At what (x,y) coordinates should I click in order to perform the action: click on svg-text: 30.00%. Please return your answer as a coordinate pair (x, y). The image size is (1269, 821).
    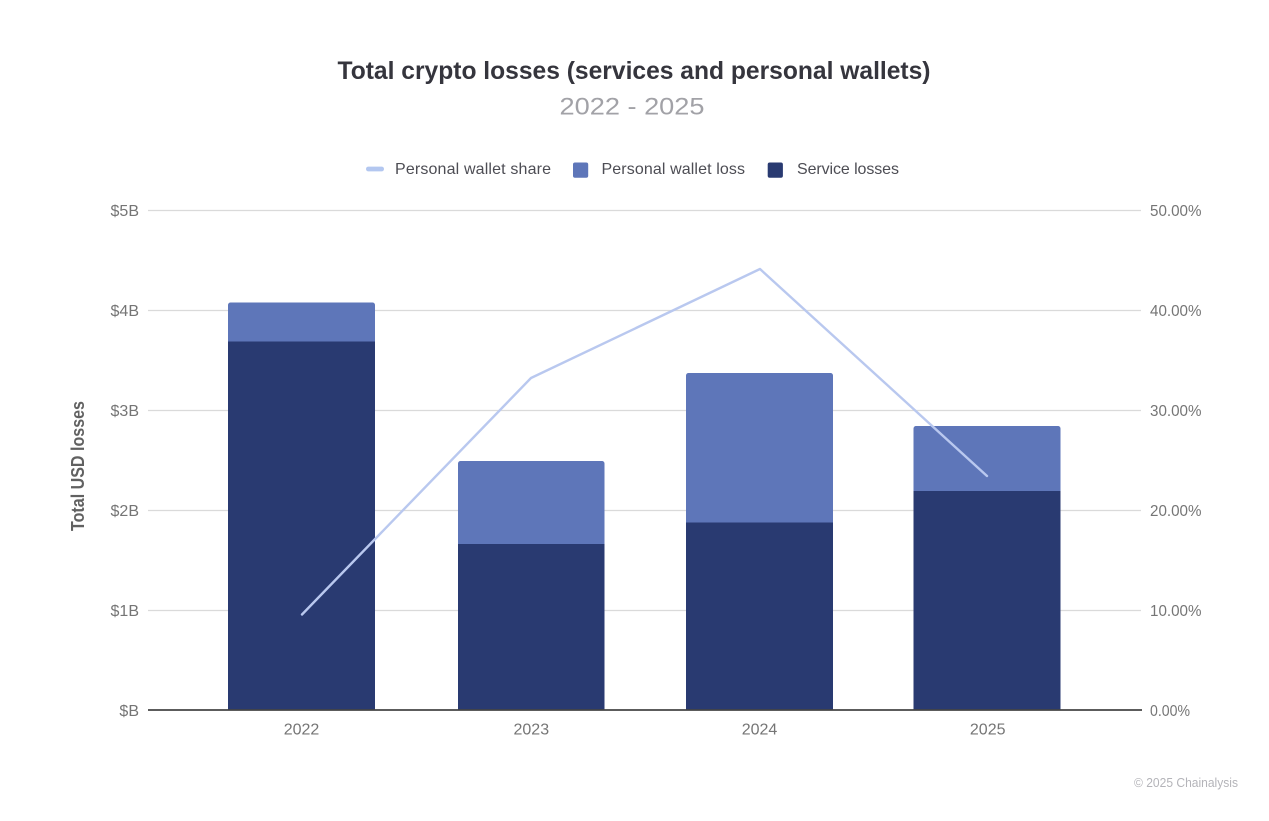
    Looking at the image, I should click on (1176, 411).